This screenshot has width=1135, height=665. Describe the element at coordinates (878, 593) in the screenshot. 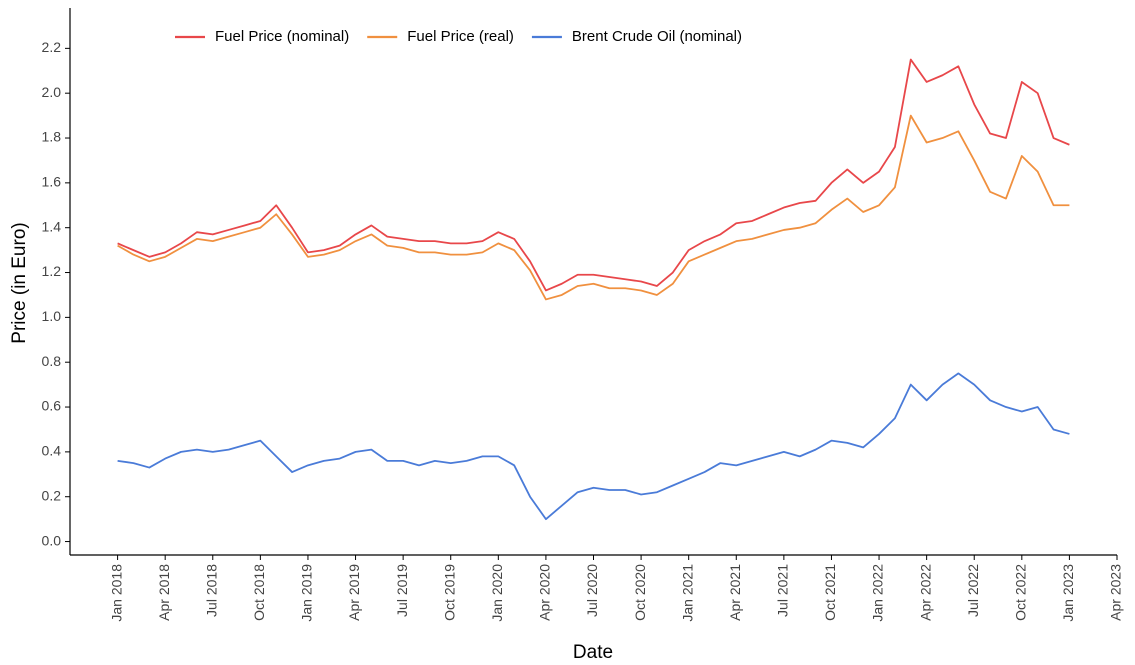

I see `x-tick-label: Jan 2022` at that location.